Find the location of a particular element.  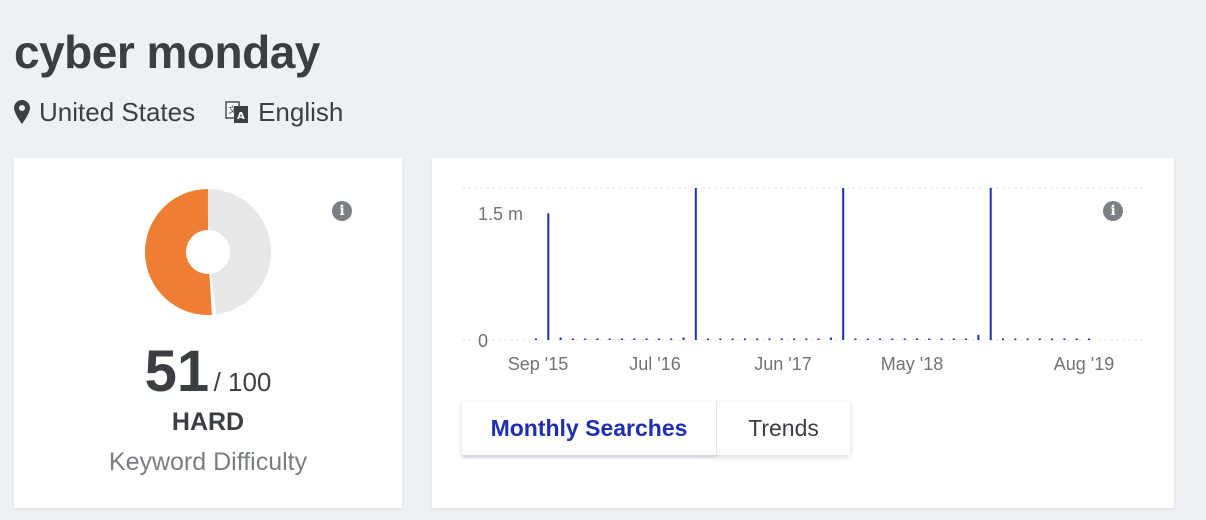

translate-icon: 文 A is located at coordinates (237, 112).